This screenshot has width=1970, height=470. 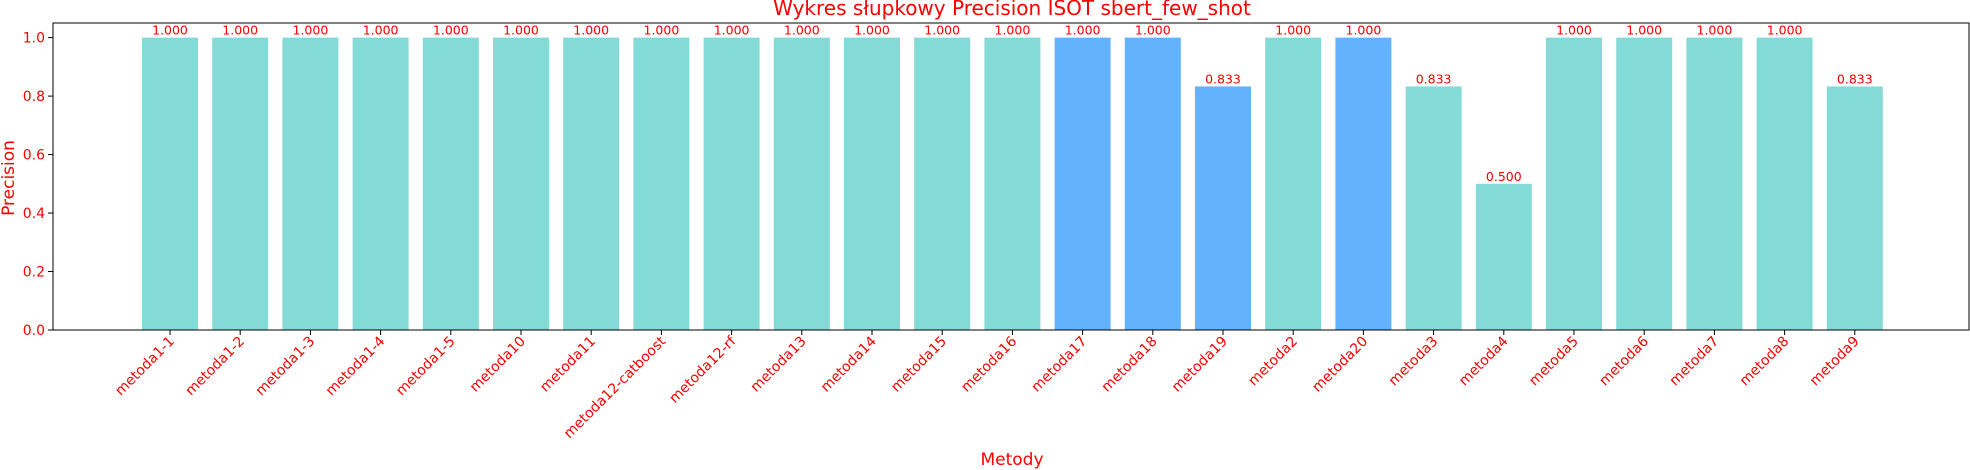 What do you see at coordinates (34, 97) in the screenshot?
I see `y-tick-label: 0.8` at bounding box center [34, 97].